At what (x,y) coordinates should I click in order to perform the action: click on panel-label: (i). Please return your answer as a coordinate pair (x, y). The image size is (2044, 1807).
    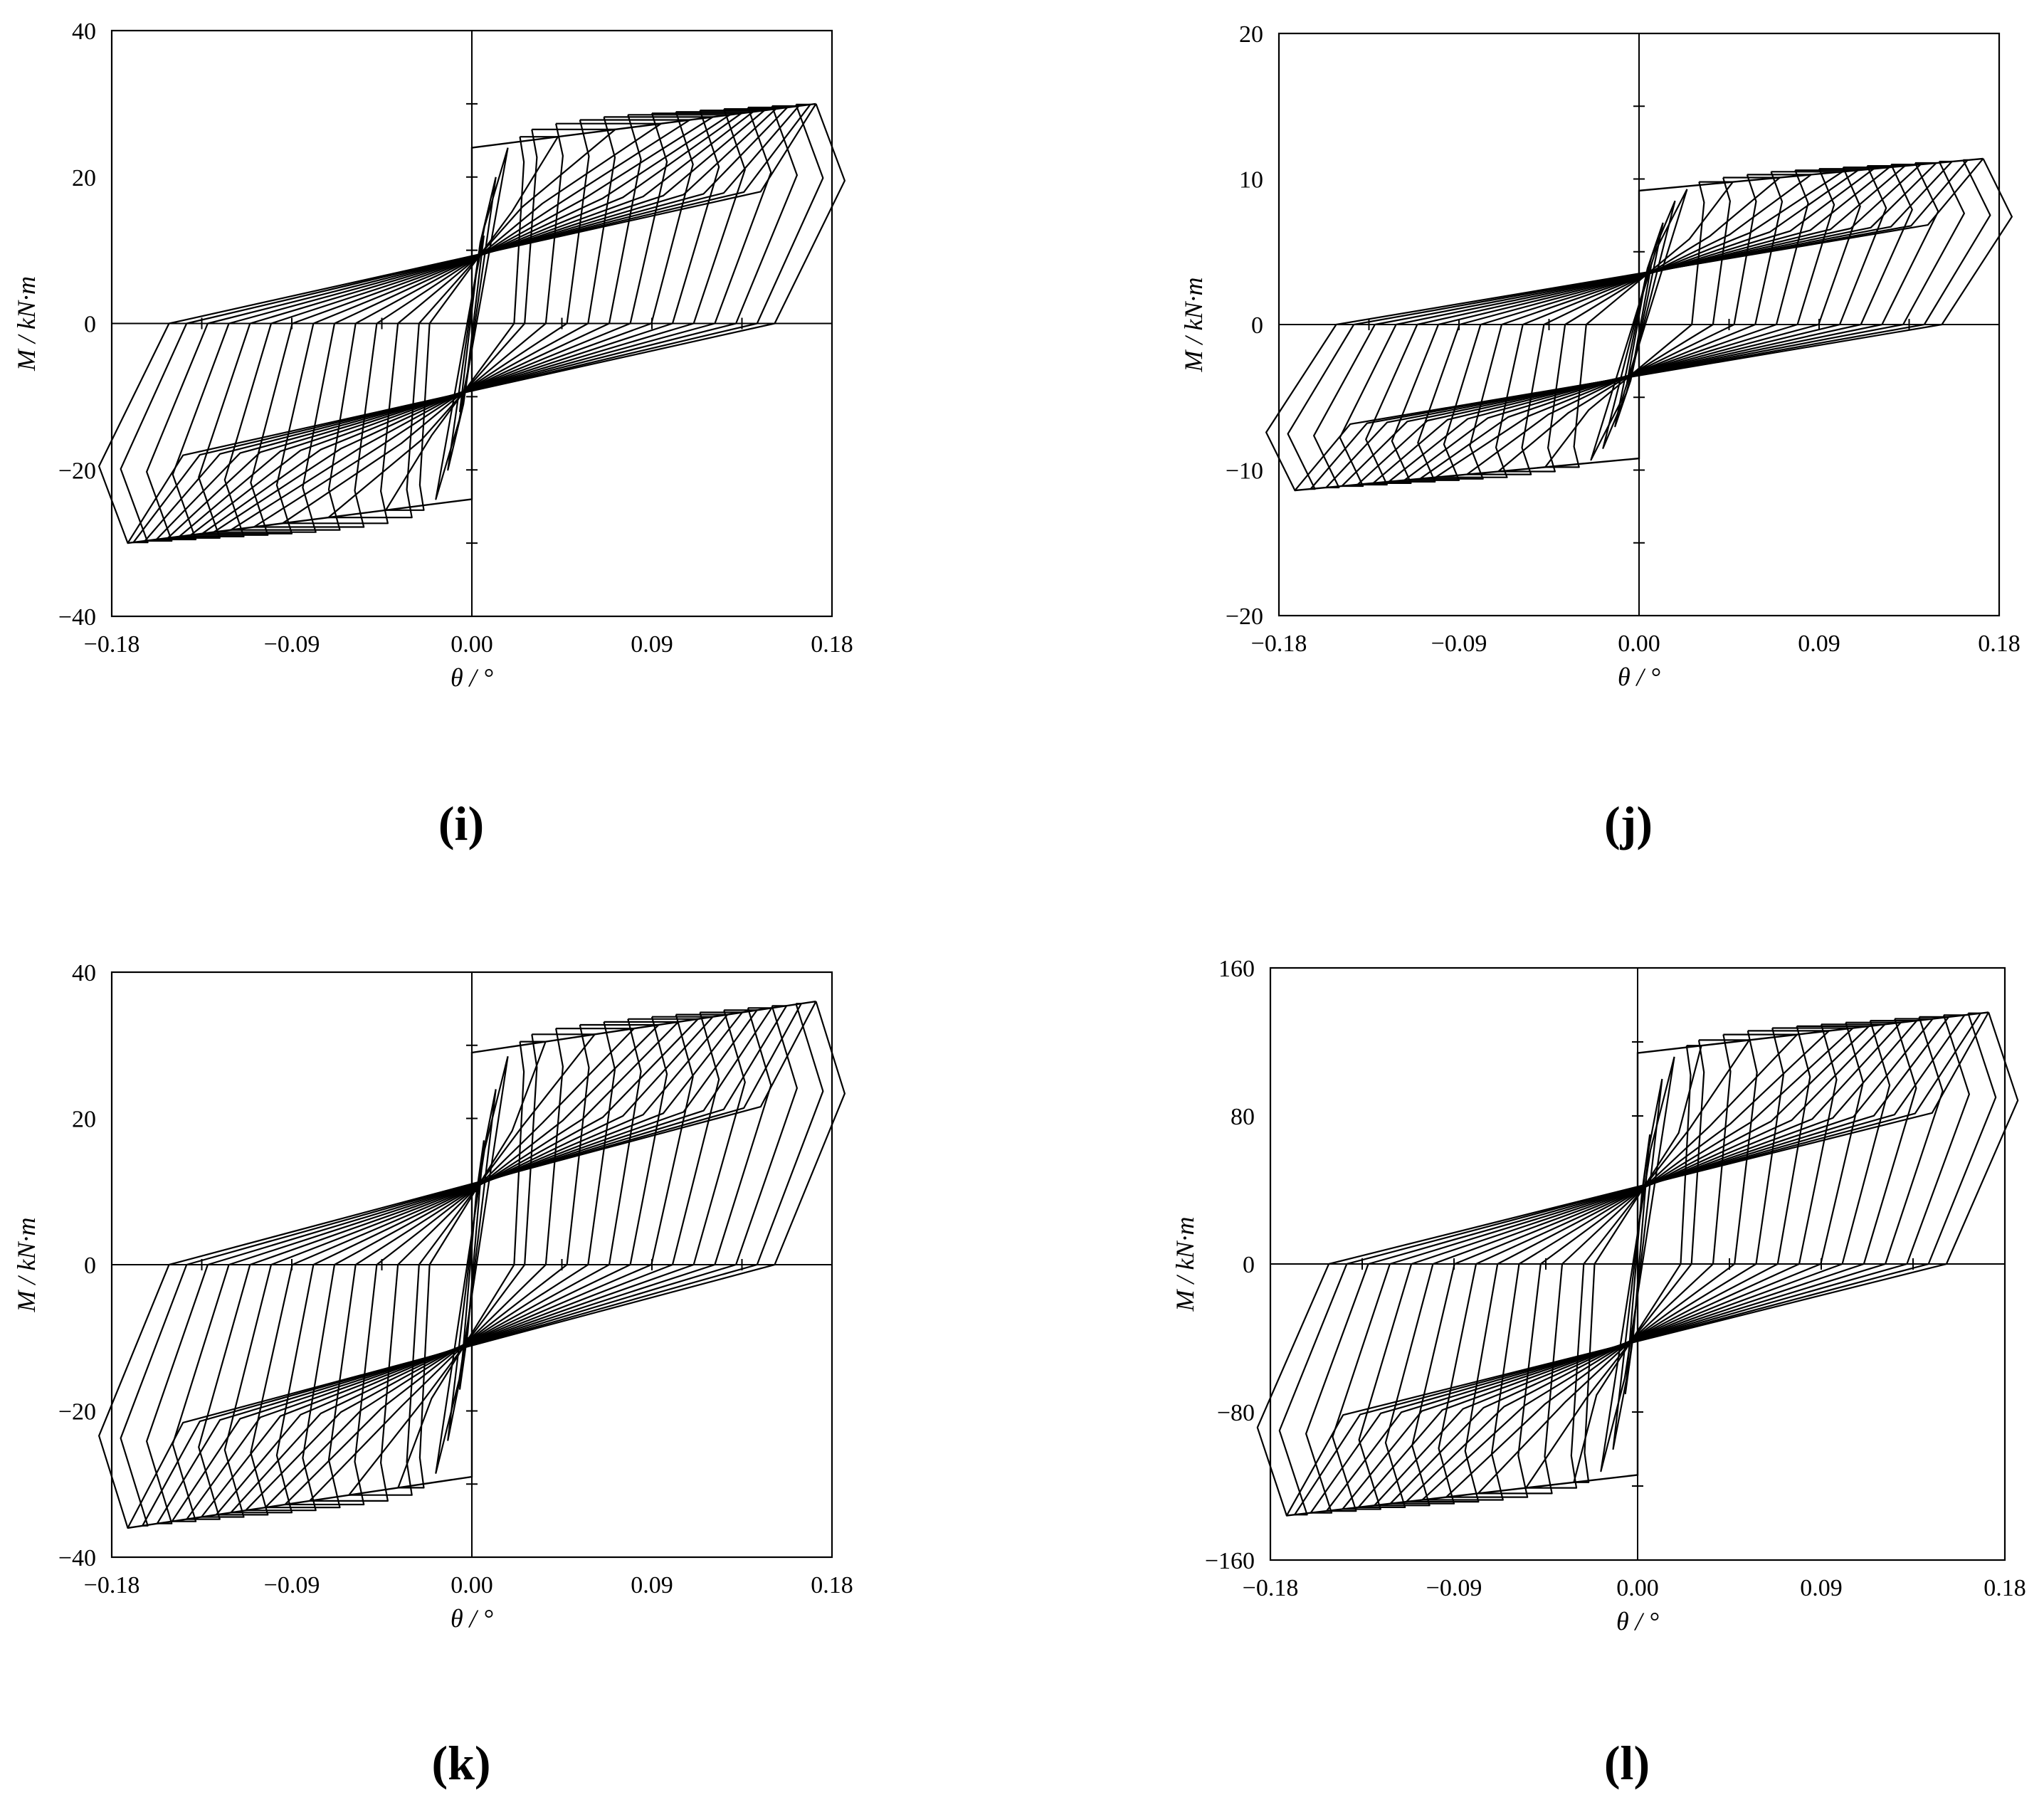
    Looking at the image, I should click on (461, 823).